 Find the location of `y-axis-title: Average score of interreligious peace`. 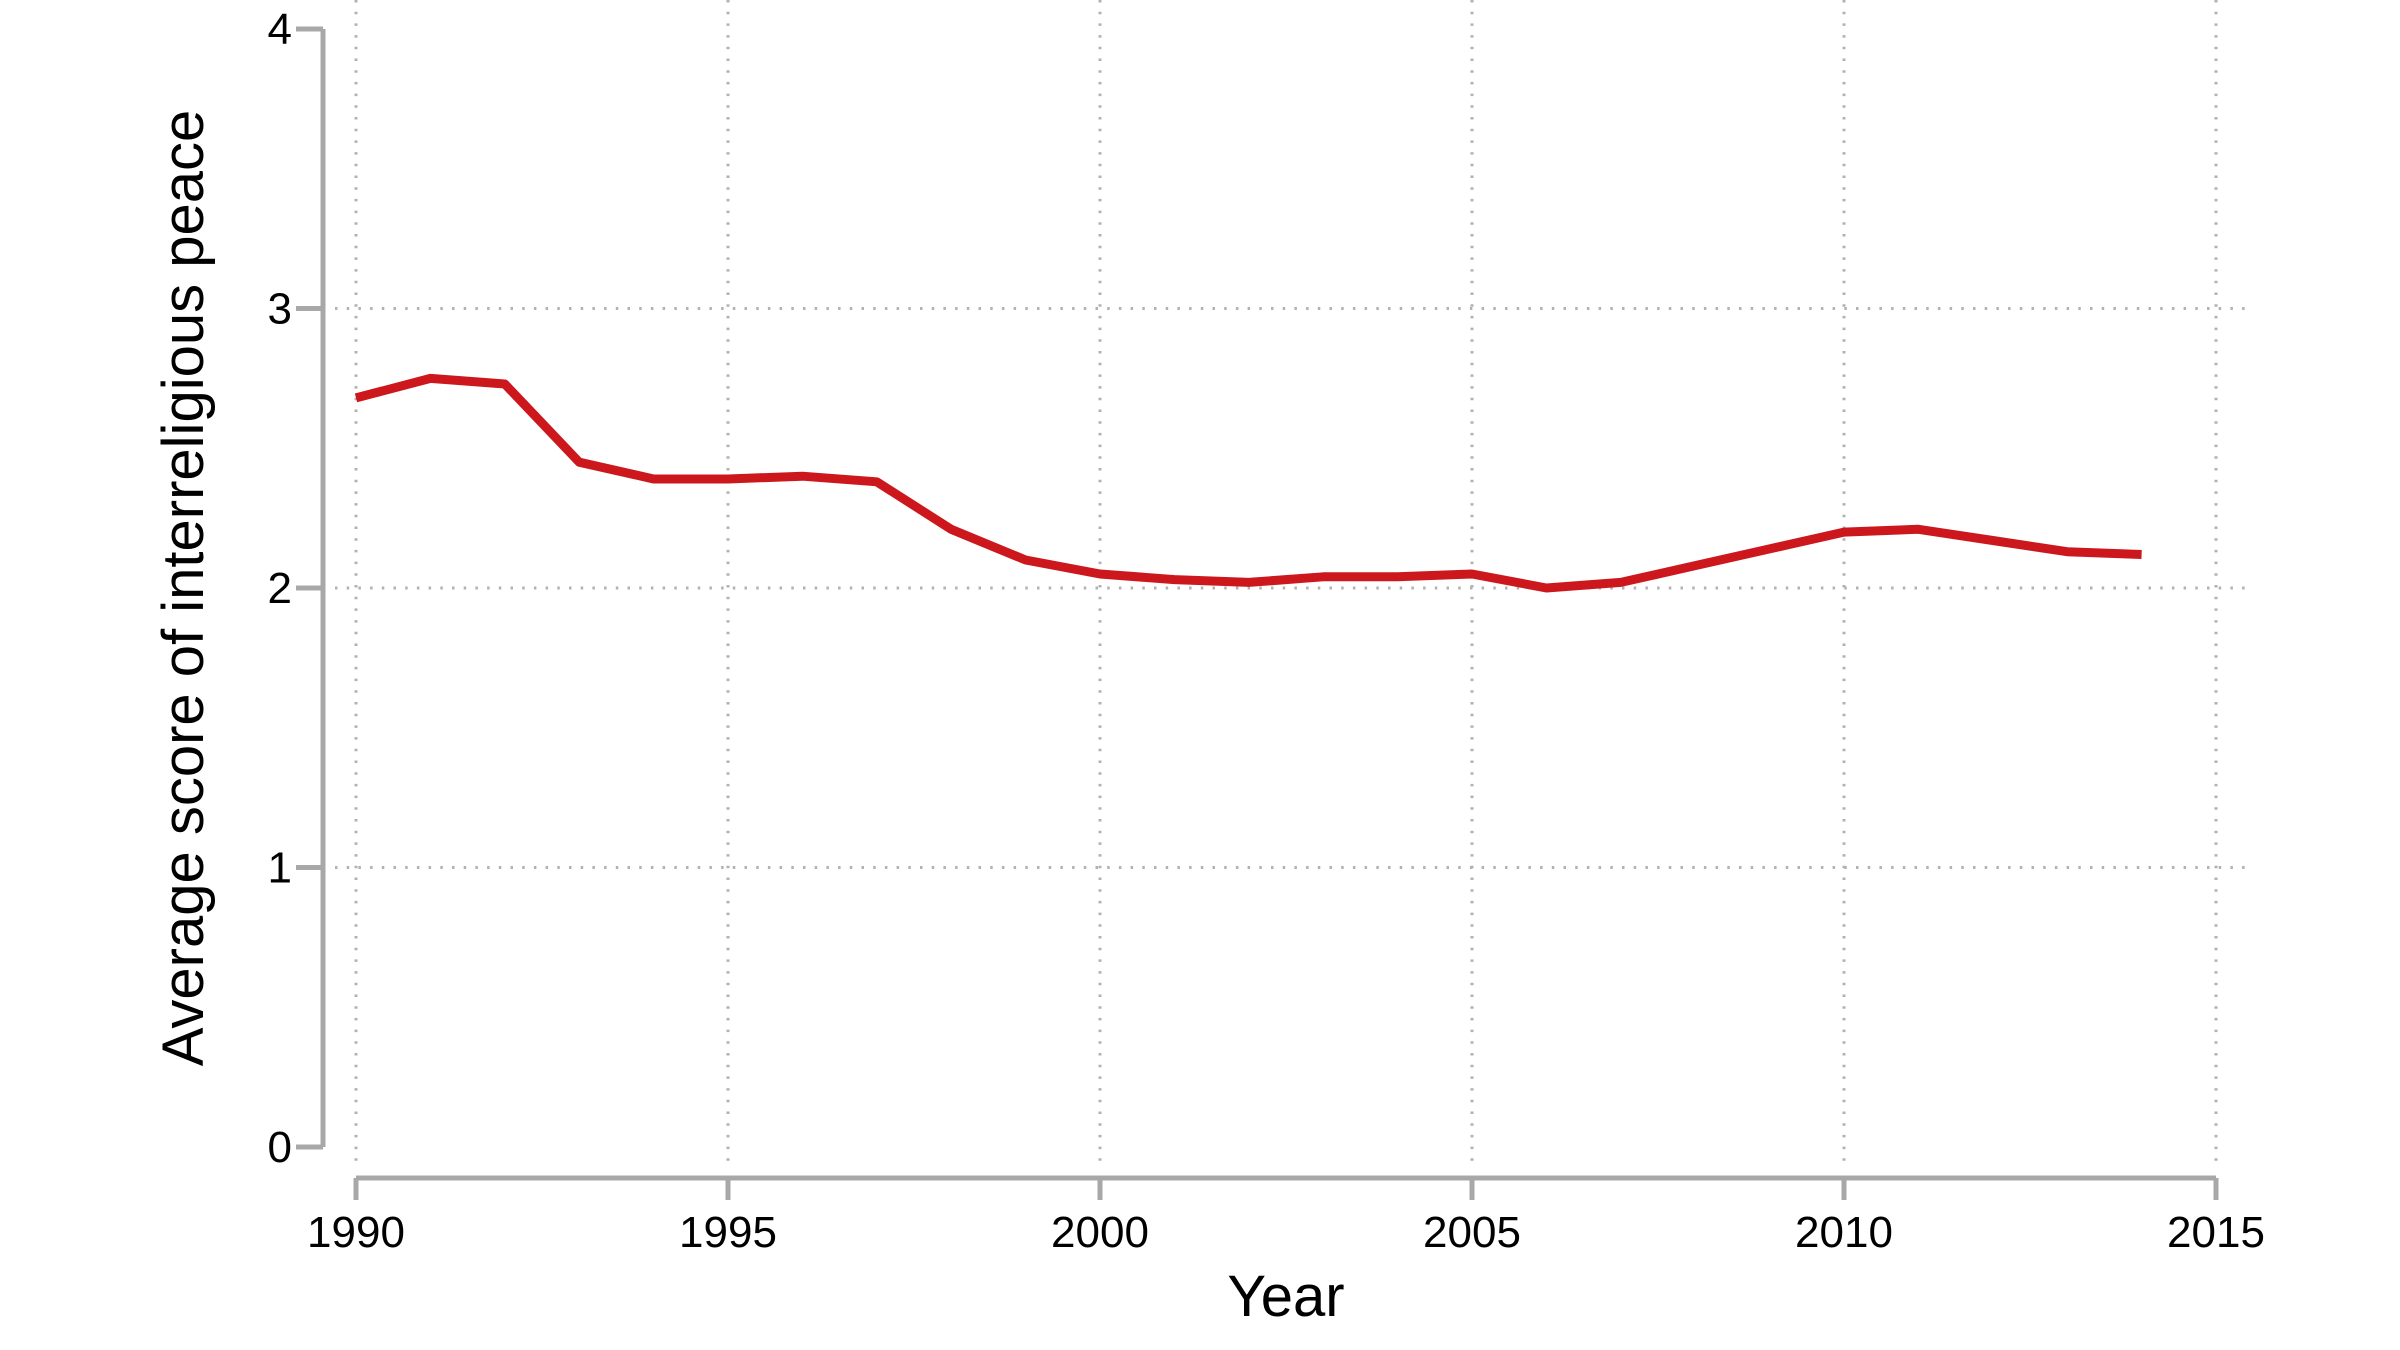

y-axis-title: Average score of interreligious peace is located at coordinates (183, 588).